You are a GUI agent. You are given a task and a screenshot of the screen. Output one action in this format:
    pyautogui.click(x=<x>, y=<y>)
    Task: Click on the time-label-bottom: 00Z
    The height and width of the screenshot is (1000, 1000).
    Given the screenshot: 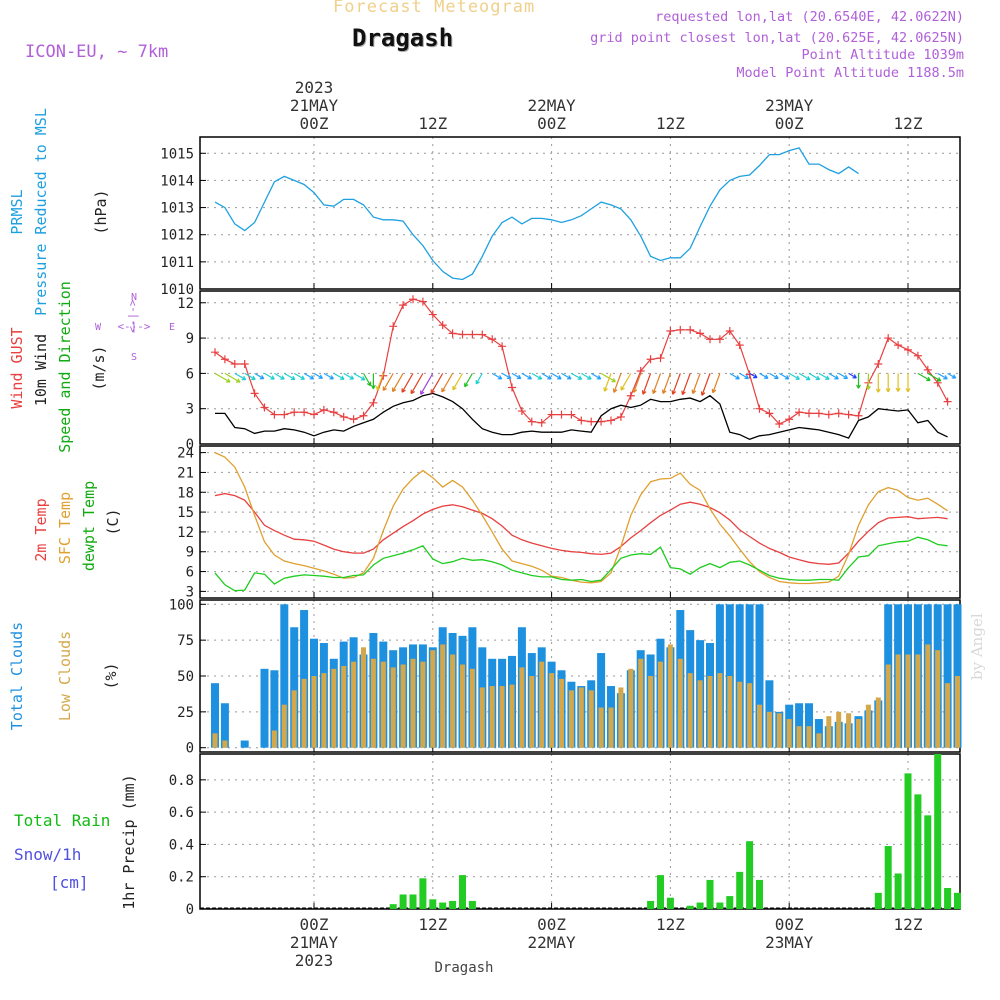 What is the action you would take?
    pyautogui.click(x=551, y=924)
    